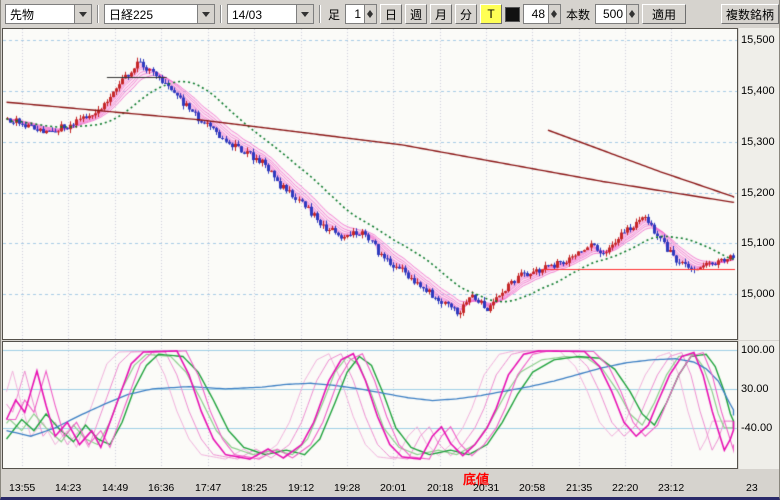 Image resolution: width=780 pixels, height=500 pixels. I want to click on time-tick-label: 16:36, so click(161, 488).